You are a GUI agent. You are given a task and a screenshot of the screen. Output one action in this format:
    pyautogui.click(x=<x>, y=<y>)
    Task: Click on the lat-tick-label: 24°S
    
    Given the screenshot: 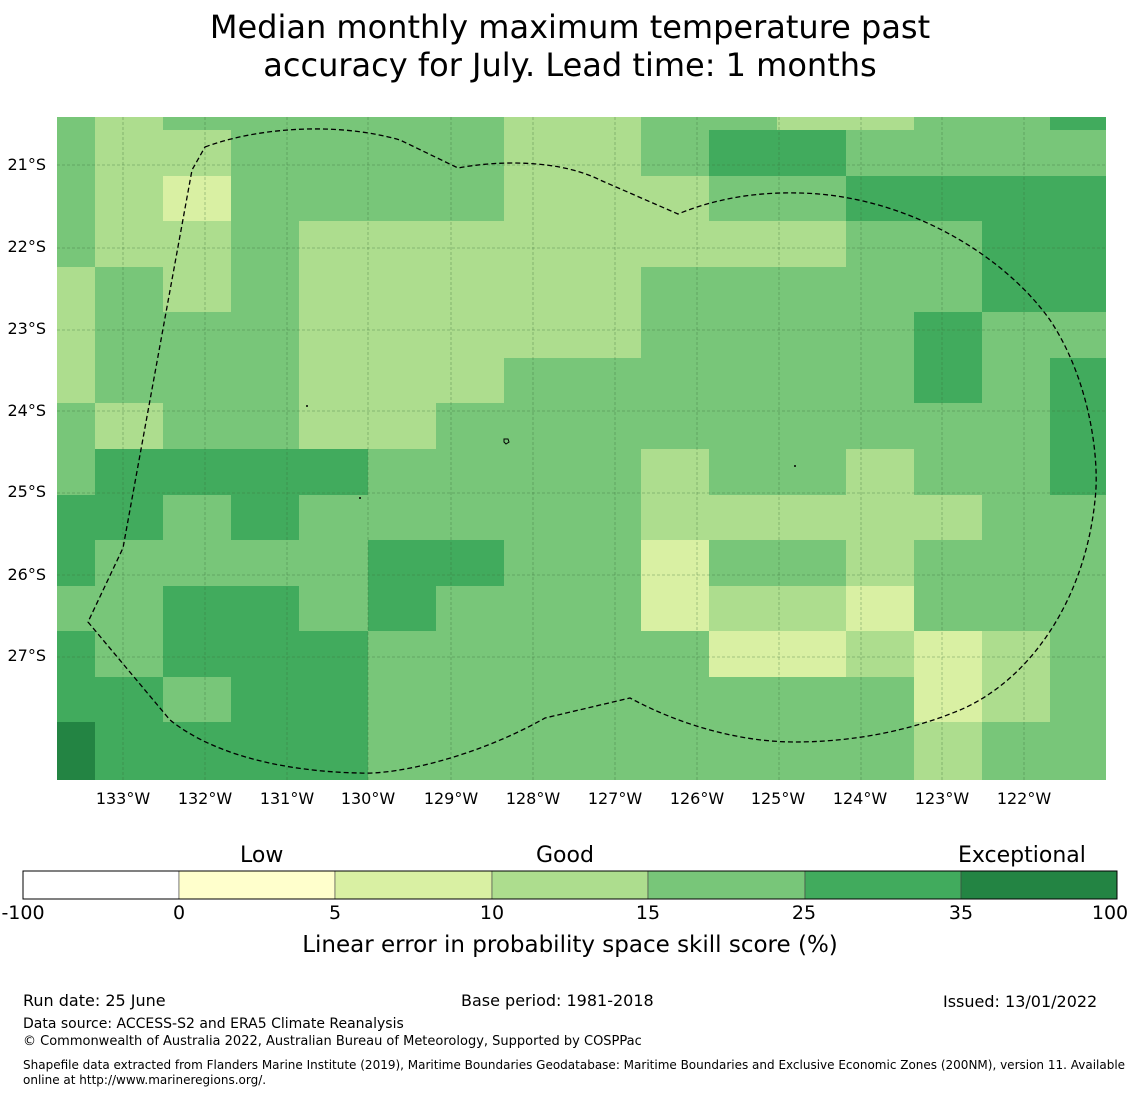 What is the action you would take?
    pyautogui.click(x=26, y=410)
    